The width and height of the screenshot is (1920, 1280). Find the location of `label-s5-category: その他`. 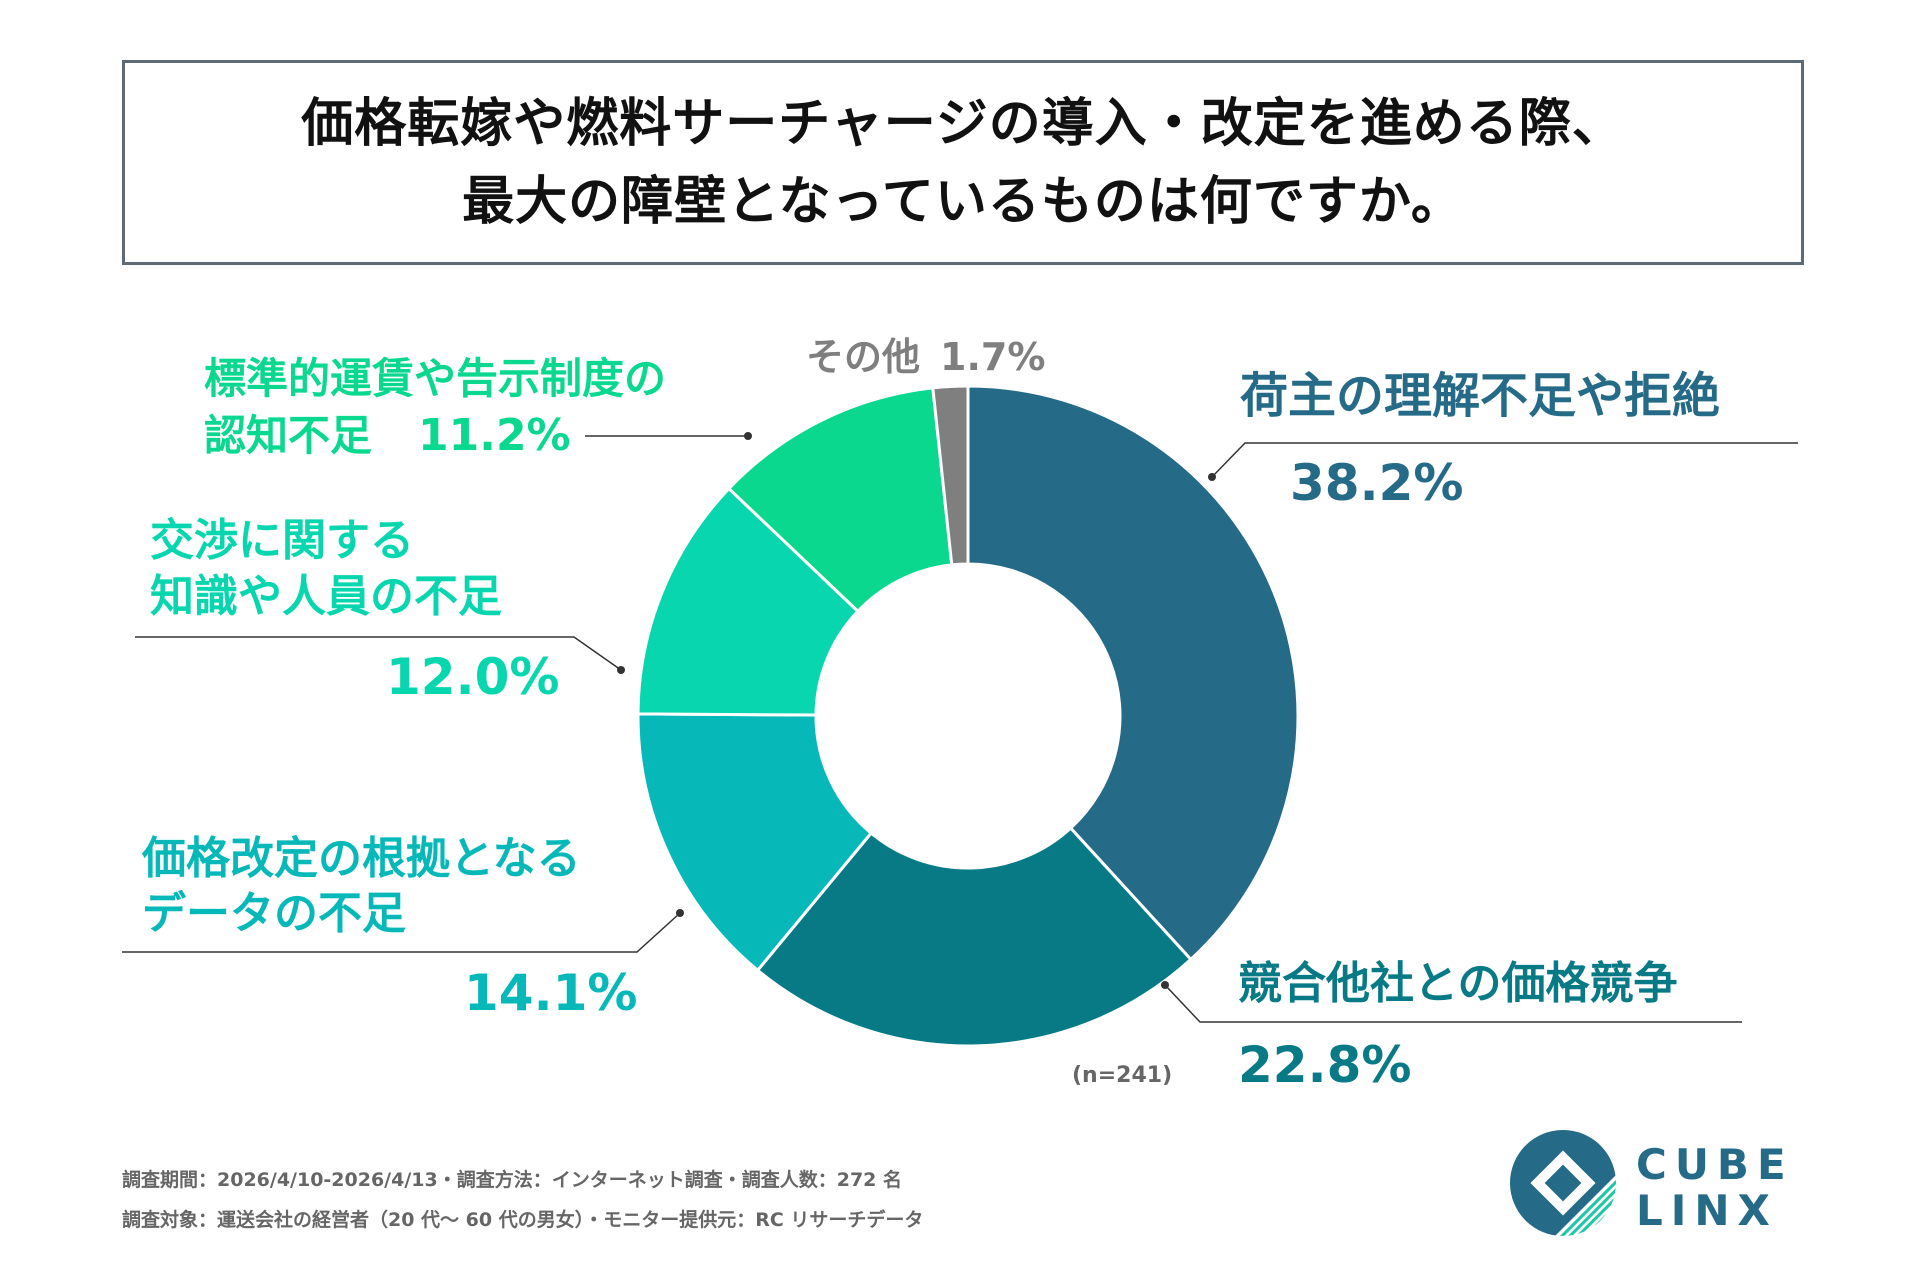

label-s5-category: その他 is located at coordinates (863, 357).